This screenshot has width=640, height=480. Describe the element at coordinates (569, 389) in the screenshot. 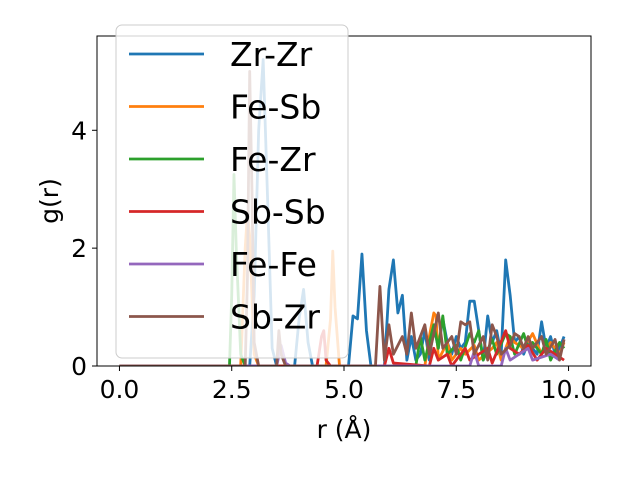

I see `x-tick-label: 10.0` at that location.